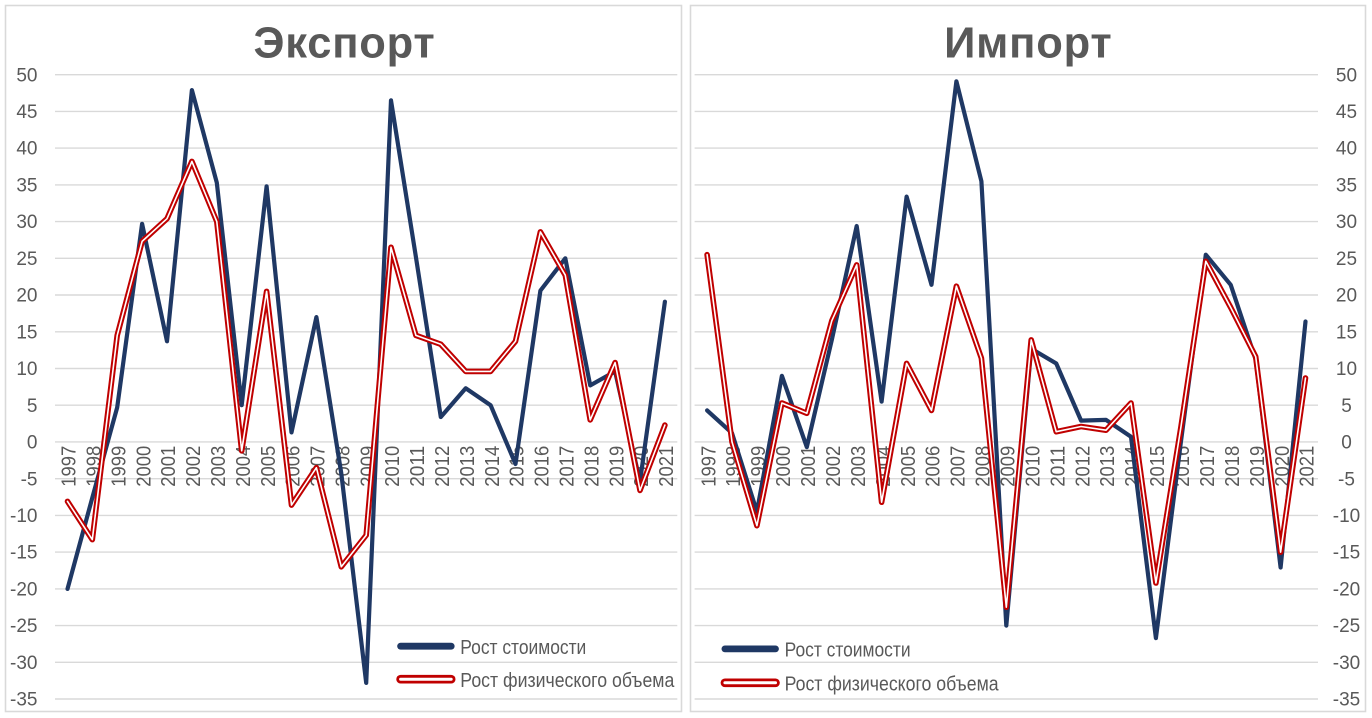 The image size is (1372, 718). What do you see at coordinates (243, 466) in the screenshot?
I see `svg-text: 2004` at bounding box center [243, 466].